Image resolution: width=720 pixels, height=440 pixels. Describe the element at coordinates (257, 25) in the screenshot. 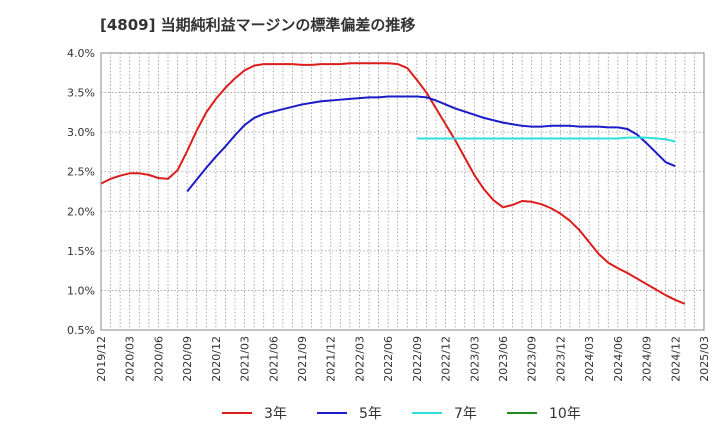

I see `chart-title: [4809] 当期純利益マージンの標準偏差の推移` at that location.